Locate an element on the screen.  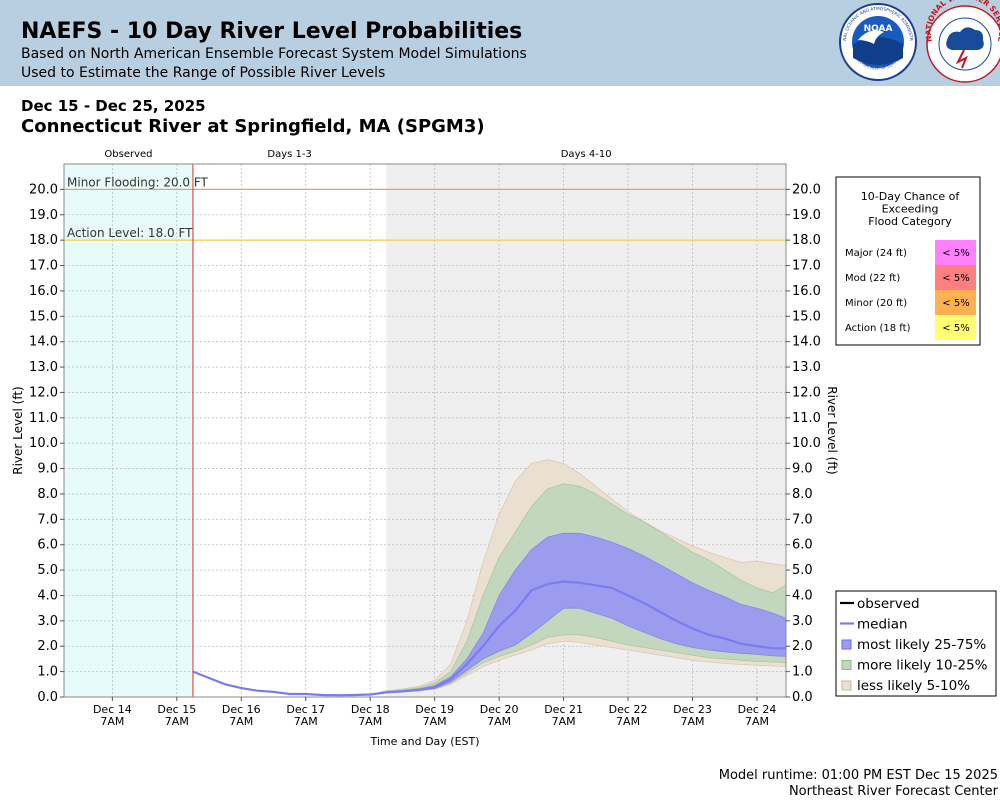
y-tick-label-right: 3.0 is located at coordinates (802, 621).